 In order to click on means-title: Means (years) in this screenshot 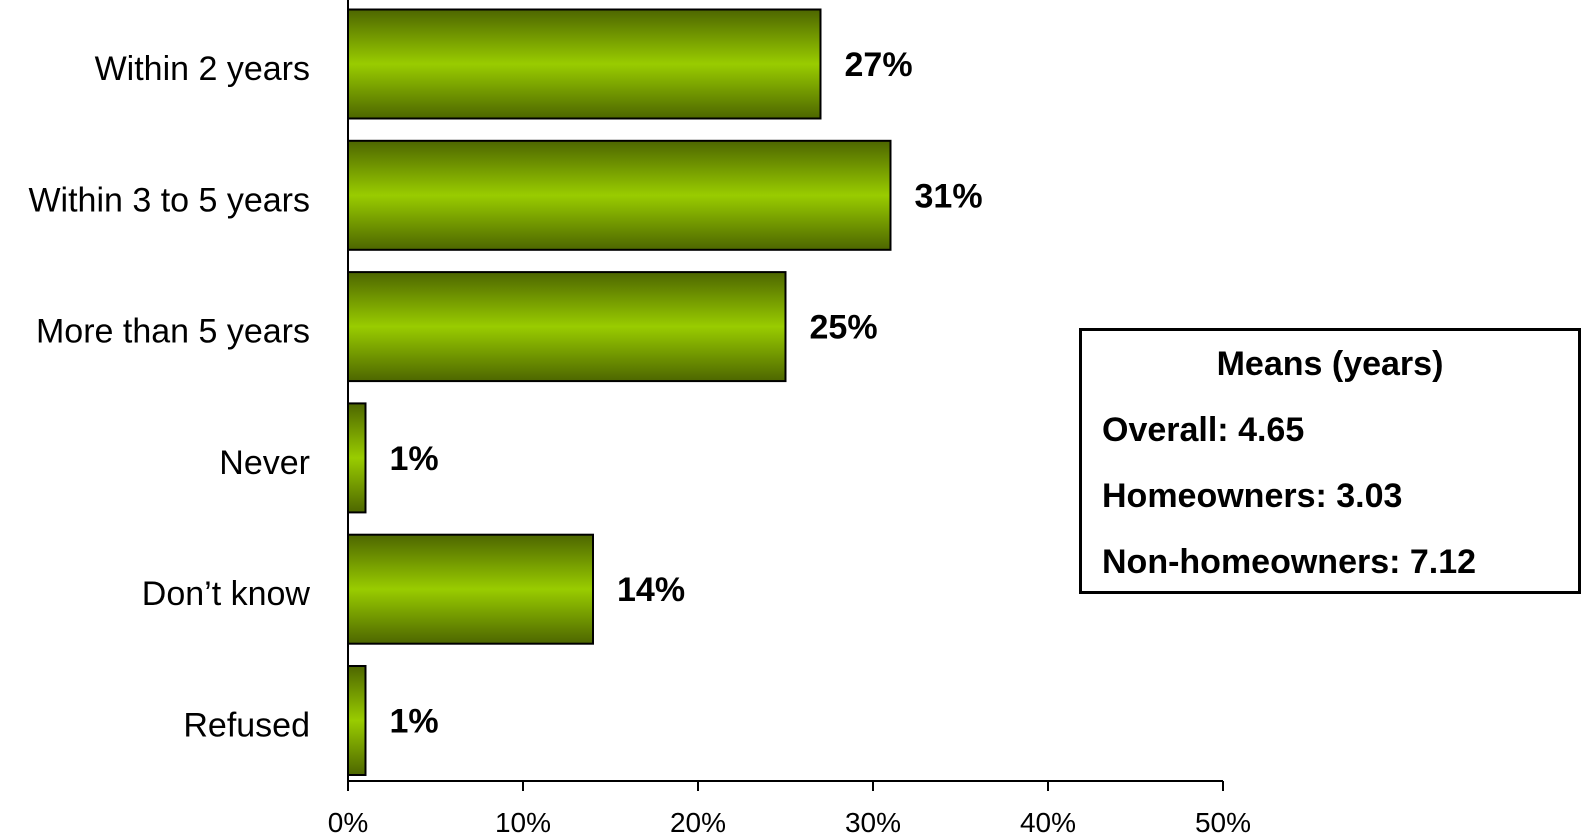, I will do `click(1330, 364)`.